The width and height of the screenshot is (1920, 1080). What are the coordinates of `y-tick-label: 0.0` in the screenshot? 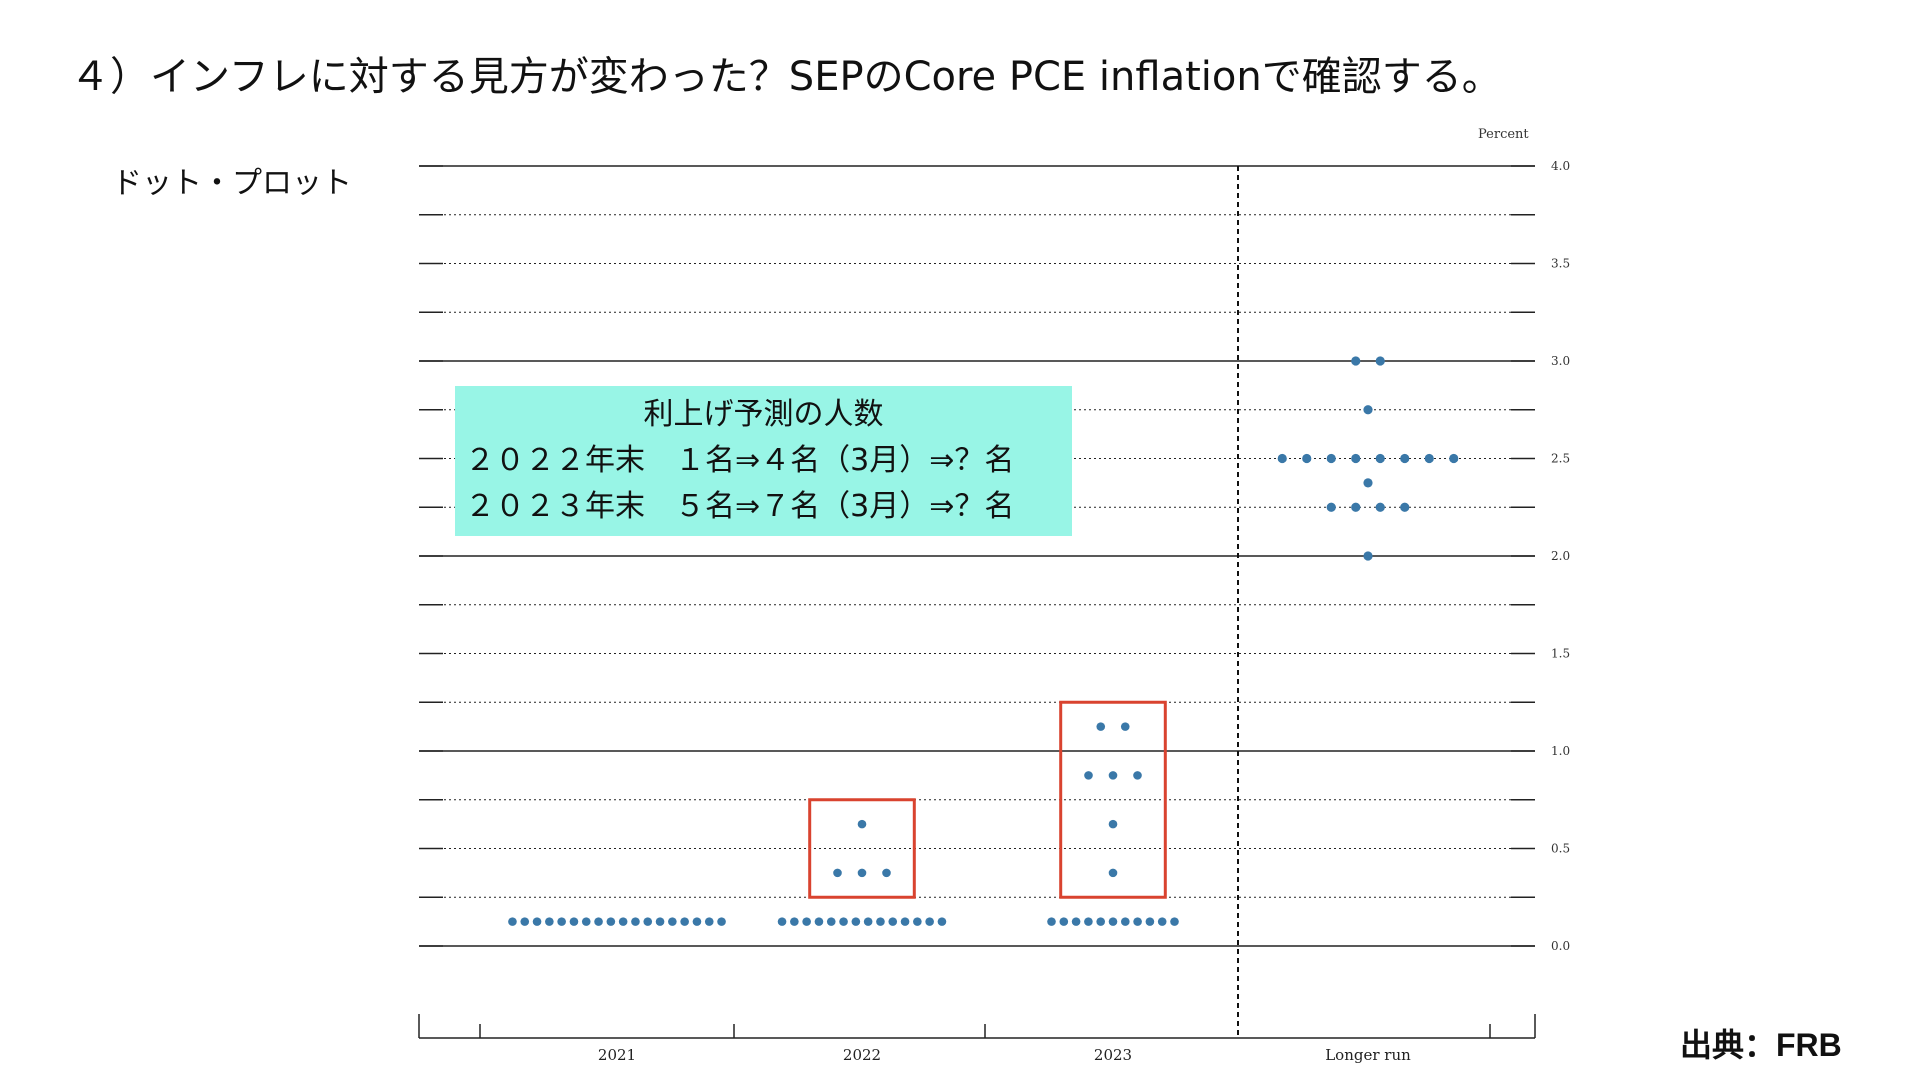 It's located at (1560, 946).